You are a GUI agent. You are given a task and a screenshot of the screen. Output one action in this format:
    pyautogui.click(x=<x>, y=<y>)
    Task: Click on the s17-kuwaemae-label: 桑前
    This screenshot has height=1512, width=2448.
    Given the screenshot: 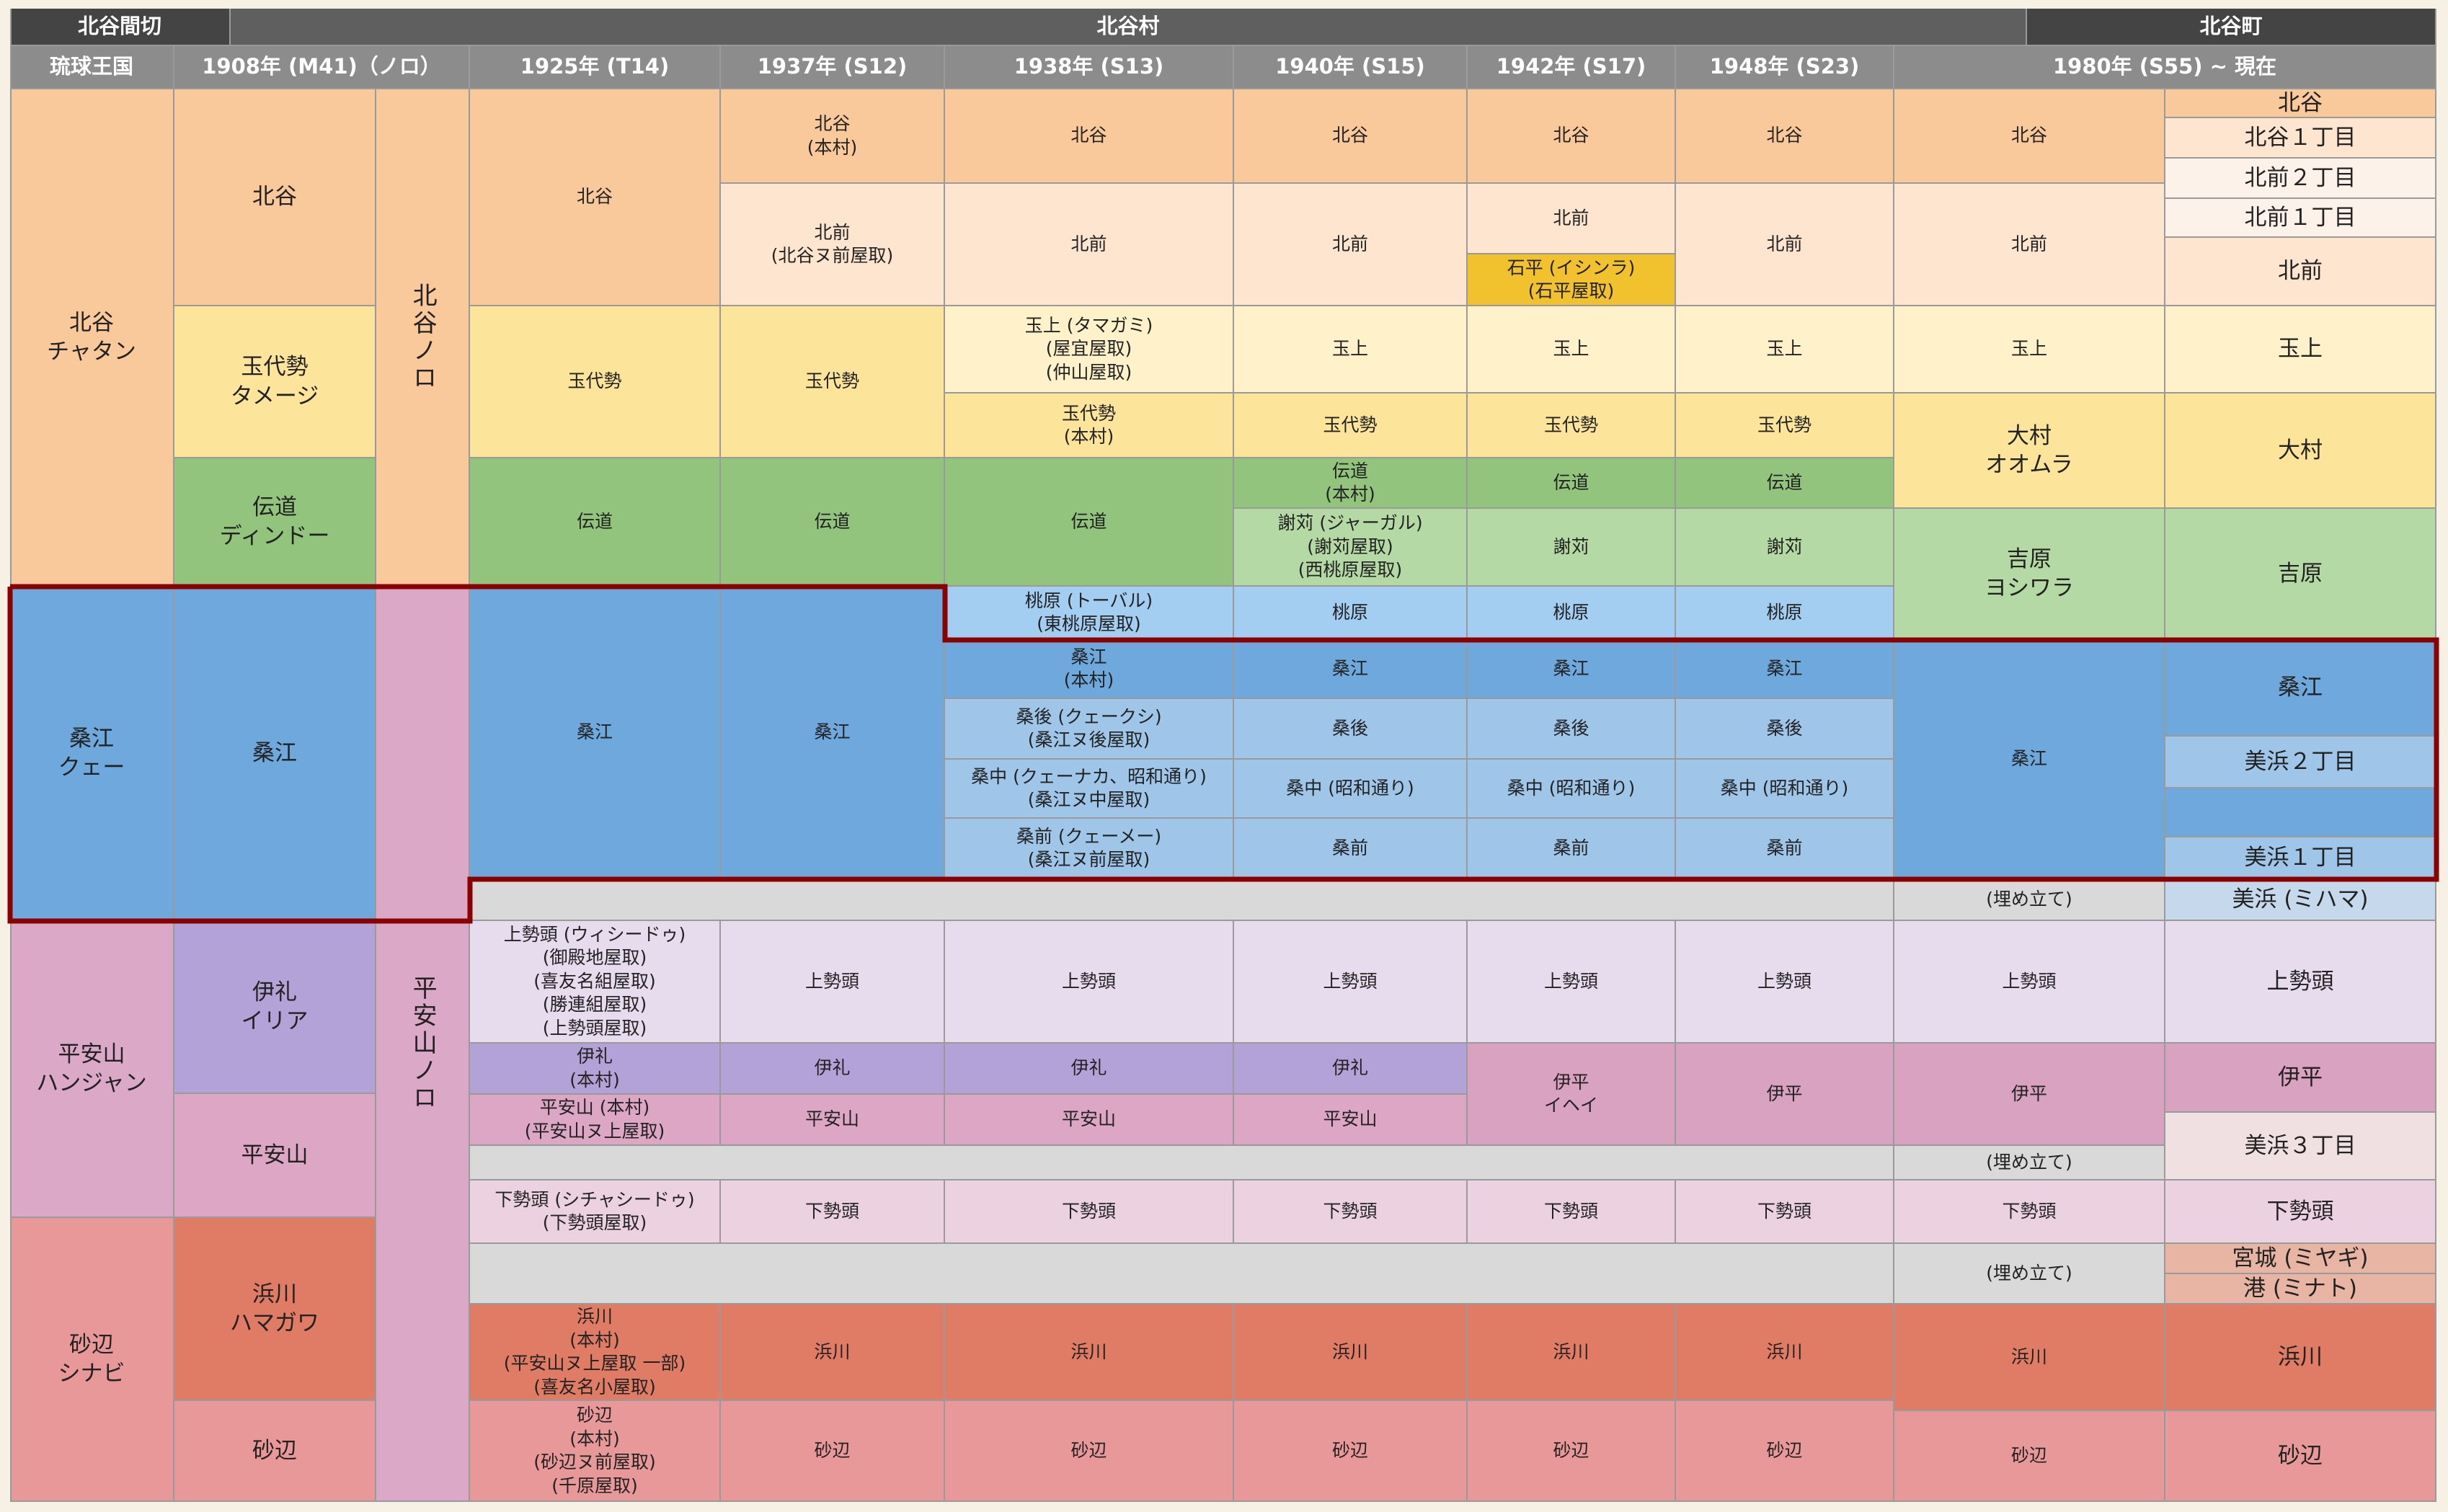 What is the action you would take?
    pyautogui.click(x=1571, y=848)
    